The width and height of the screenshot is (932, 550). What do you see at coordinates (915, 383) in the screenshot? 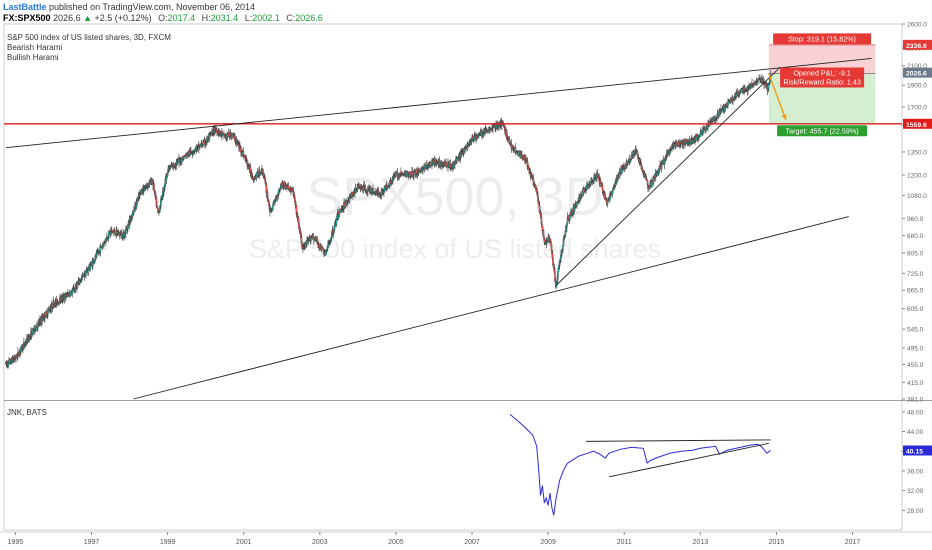
I see `y-tick-label: 415.0` at bounding box center [915, 383].